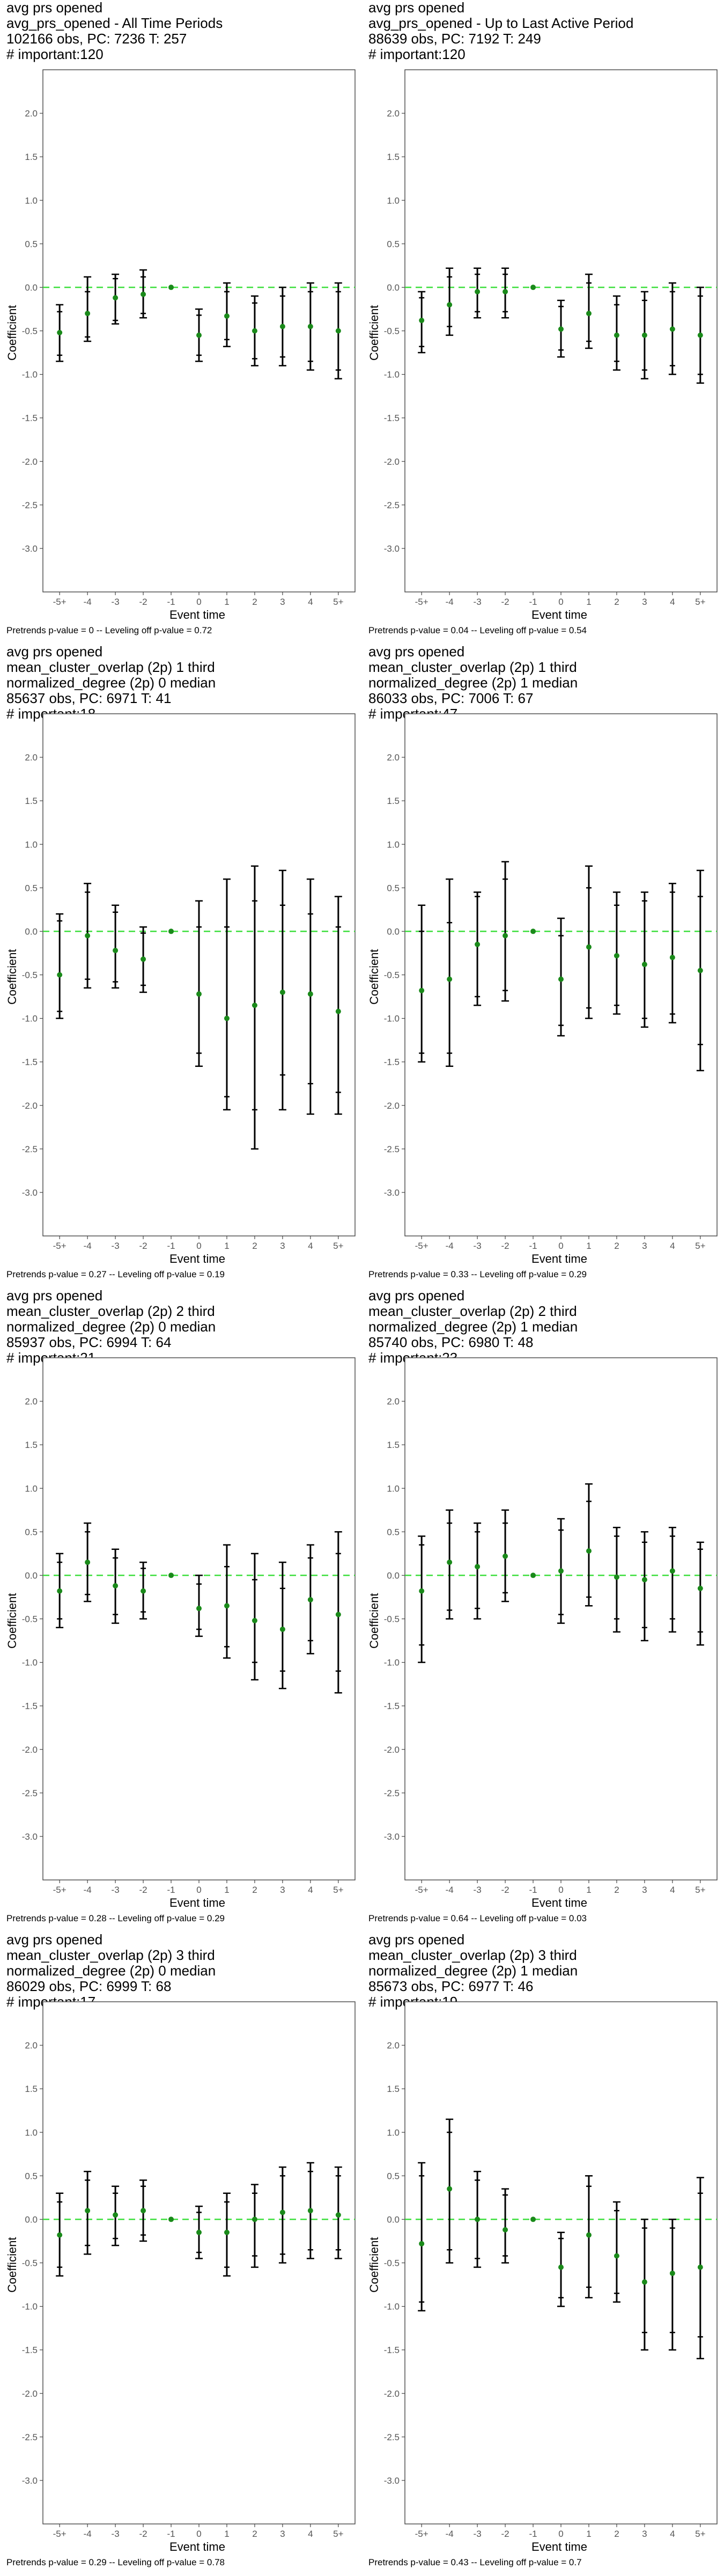 This screenshot has width=724, height=2576. What do you see at coordinates (700, 2534) in the screenshot?
I see `x-tick-label: 5+` at bounding box center [700, 2534].